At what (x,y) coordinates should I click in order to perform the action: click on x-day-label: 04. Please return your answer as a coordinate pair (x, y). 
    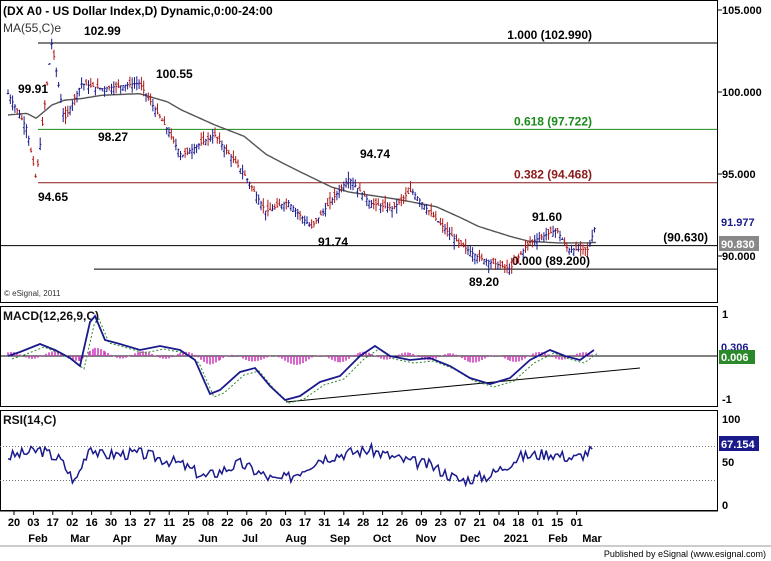
    Looking at the image, I should click on (499, 523).